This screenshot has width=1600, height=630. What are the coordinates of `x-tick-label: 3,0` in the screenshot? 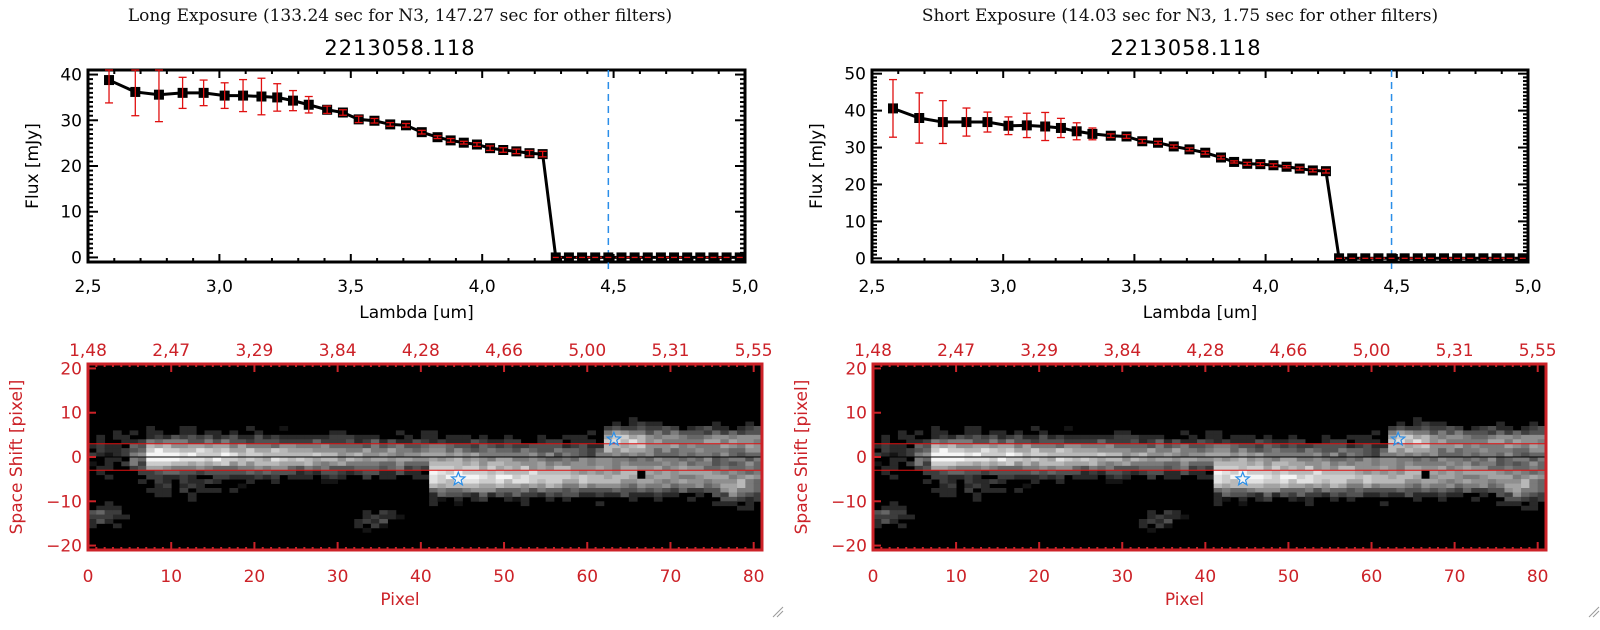 It's located at (219, 287).